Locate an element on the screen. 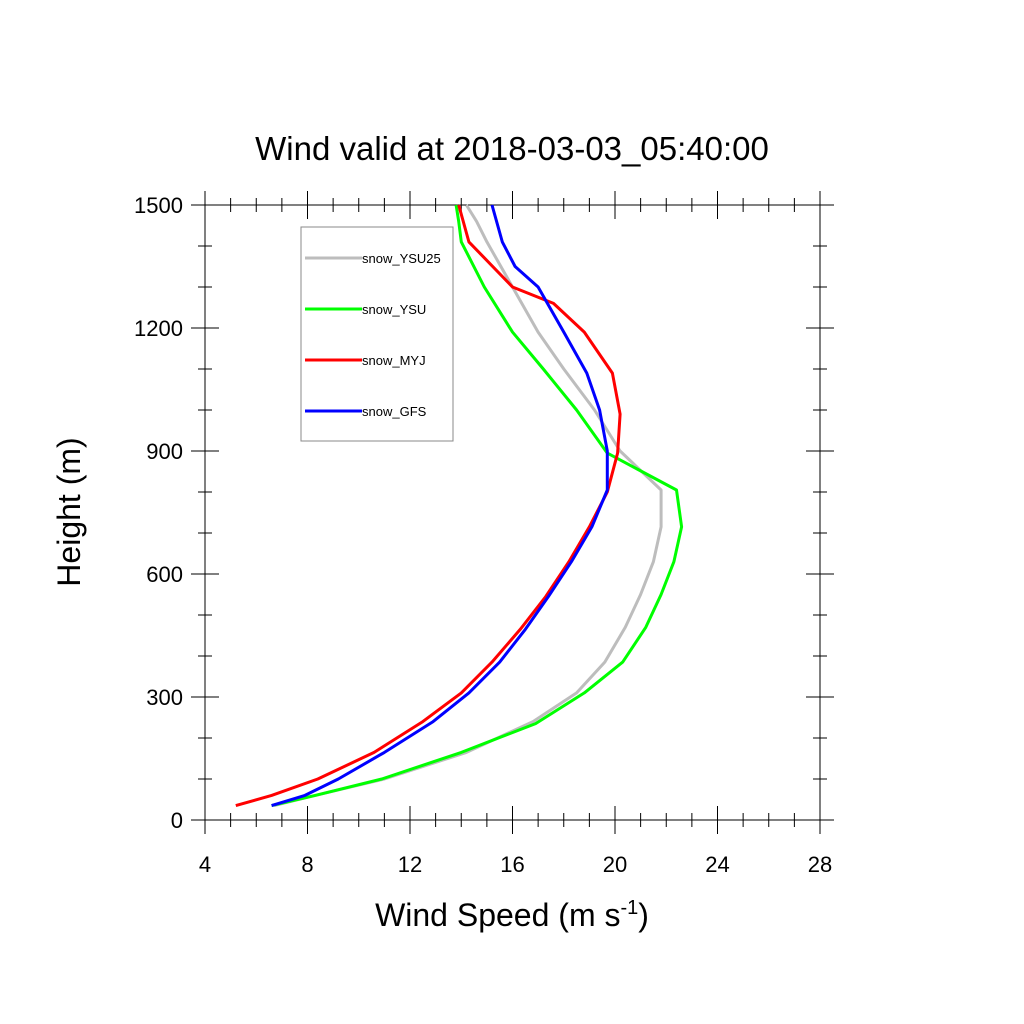 This screenshot has height=1024, width=1024. legend-label-snow_YSU: snow_YSU is located at coordinates (394, 309).